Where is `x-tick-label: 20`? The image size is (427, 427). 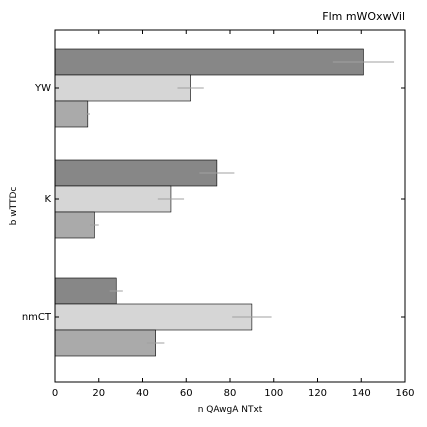 x-tick-label: 20 is located at coordinates (98, 393).